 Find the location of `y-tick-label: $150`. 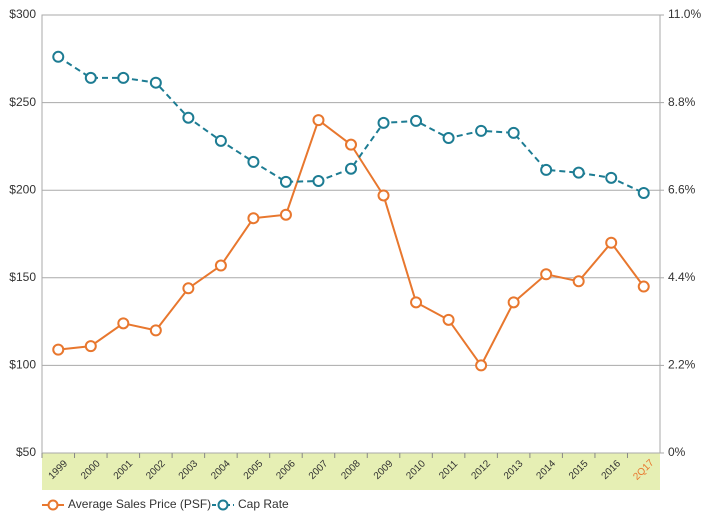

y-tick-label: $150 is located at coordinates (22, 277).